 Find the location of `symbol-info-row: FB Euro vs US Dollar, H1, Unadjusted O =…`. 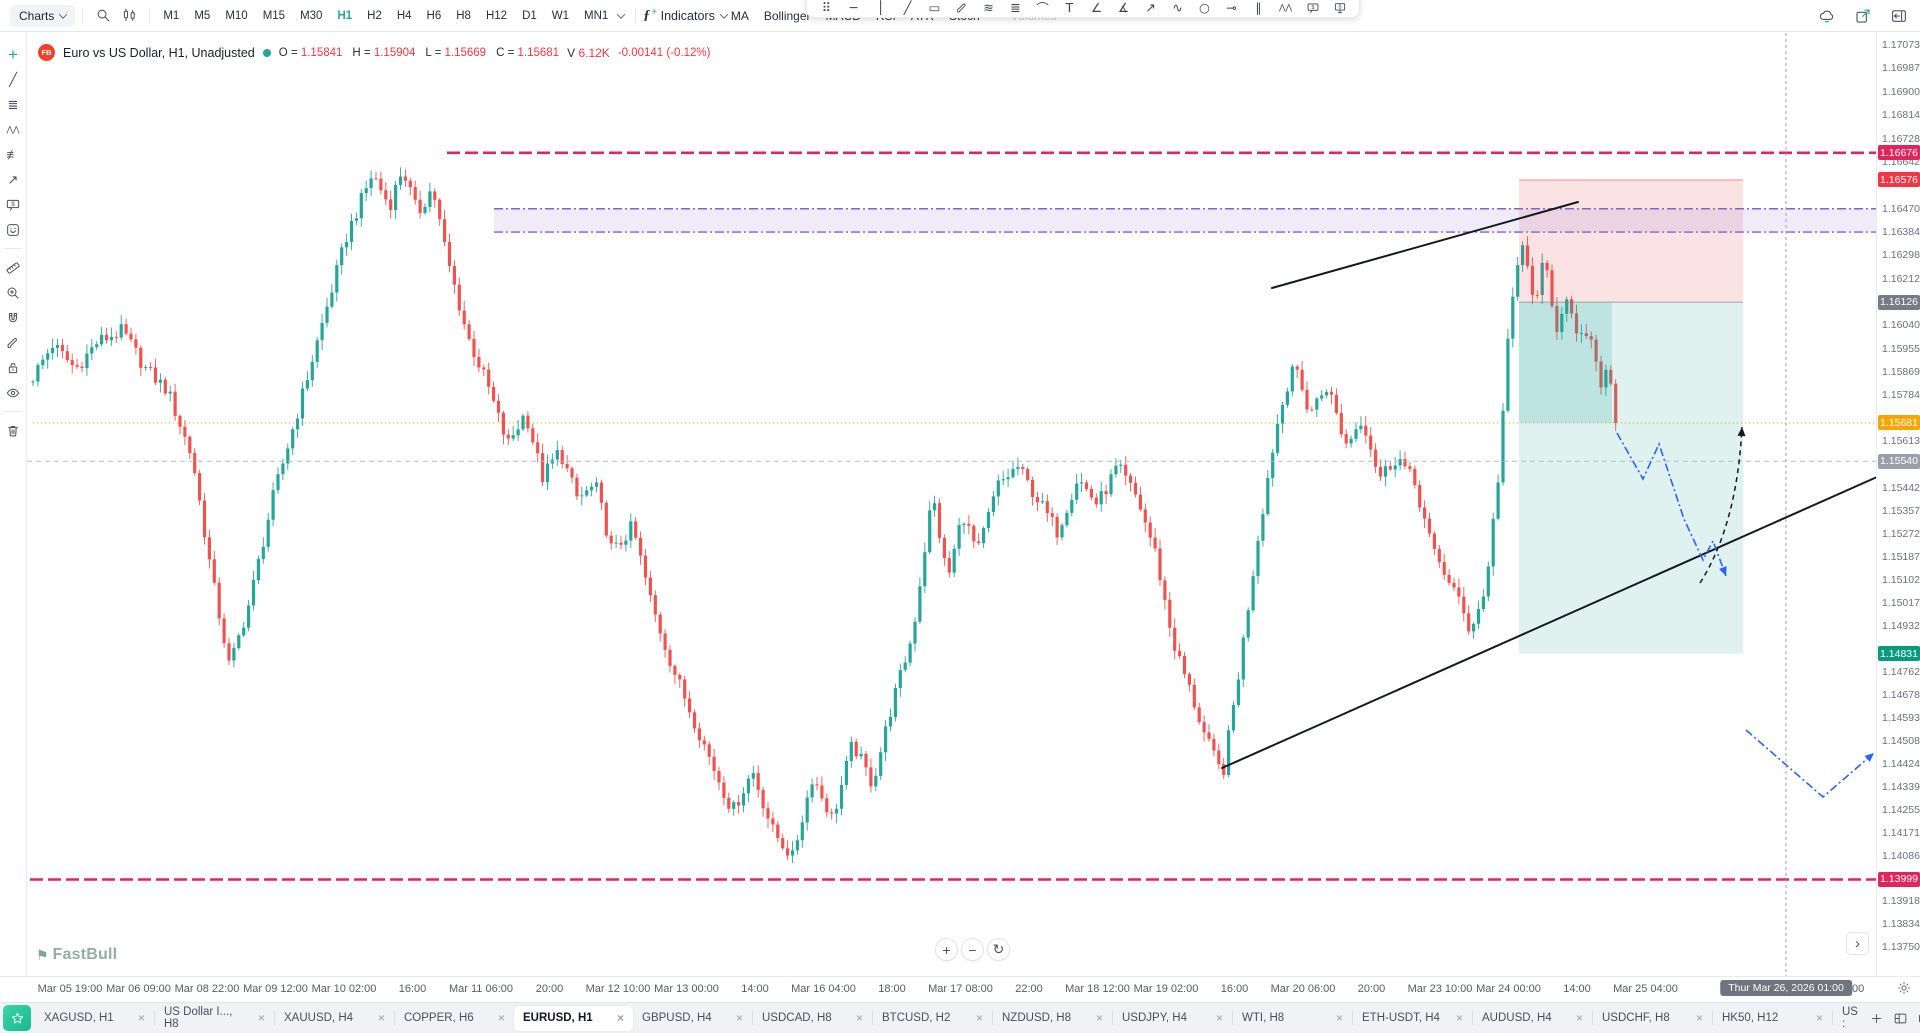

symbol-info-row: FB Euro vs US Dollar, H1, Unadjusted O =… is located at coordinates (374, 52).